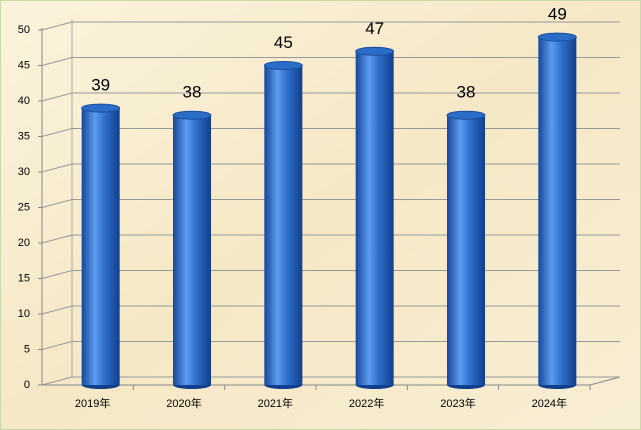 This screenshot has width=641, height=430. I want to click on x-tick-label: 2020年, so click(183, 403).